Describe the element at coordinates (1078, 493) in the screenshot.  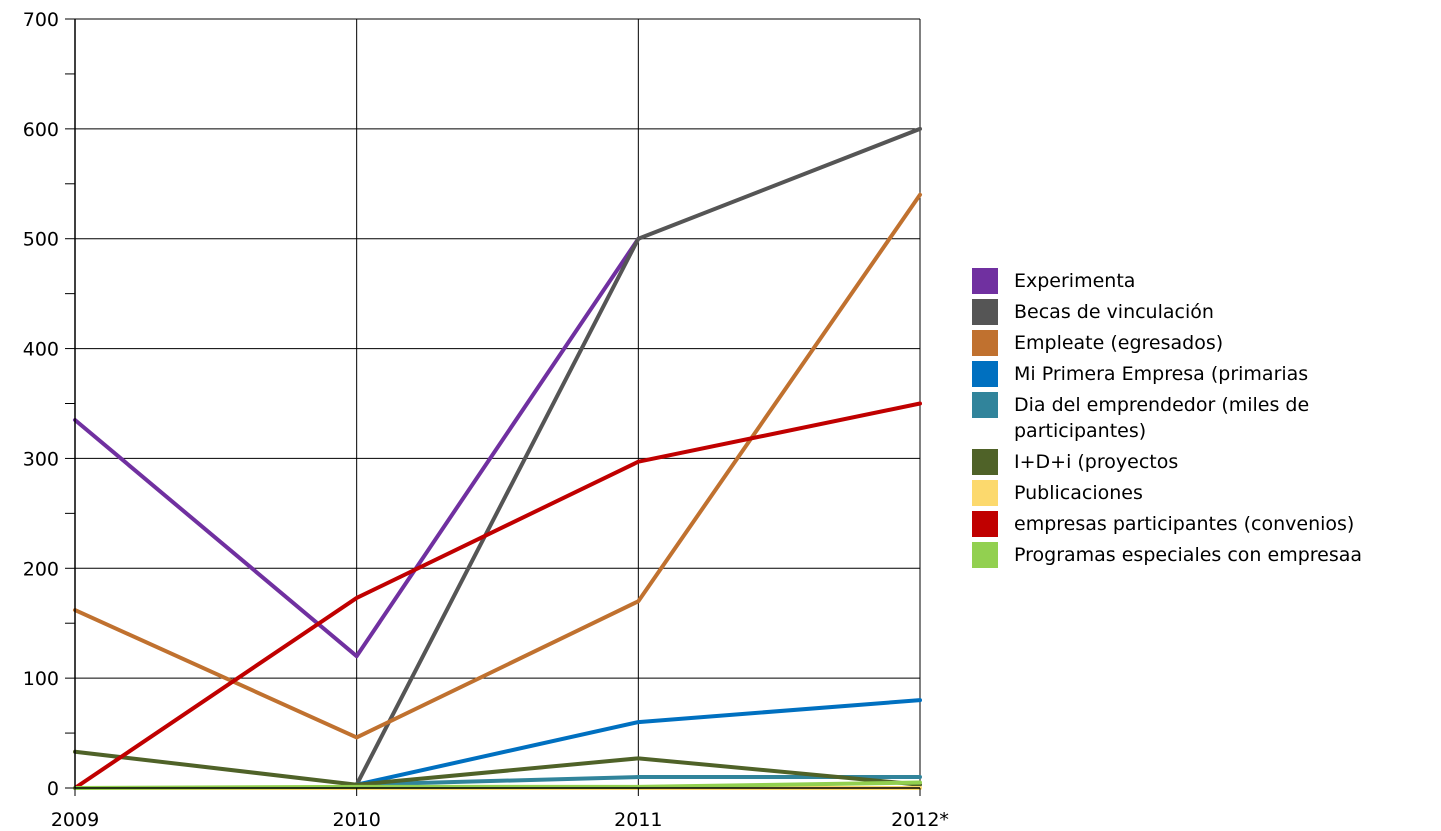
I see `legend-label: Publicaciones` at that location.